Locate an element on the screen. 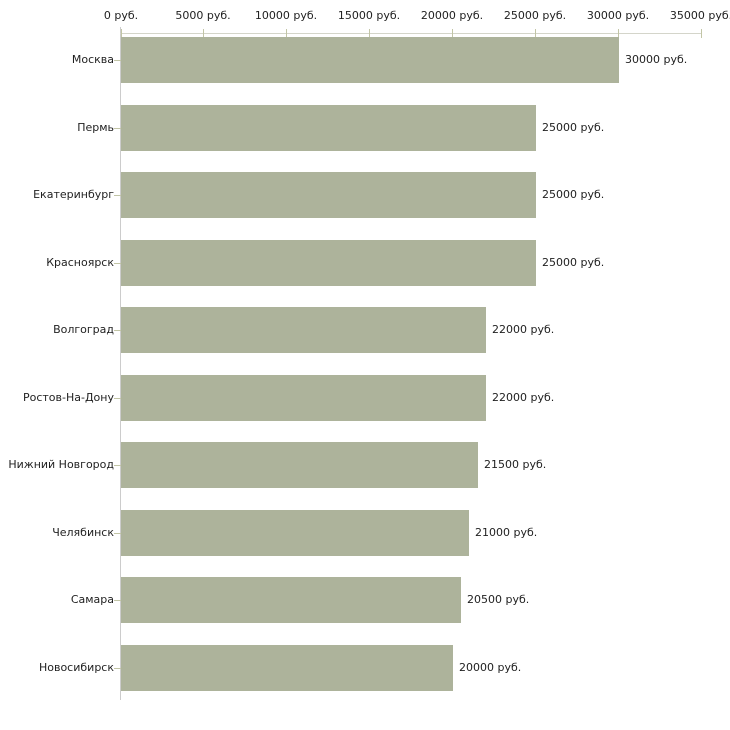 This screenshot has height=730, width=730. value-label: 30000 руб. is located at coordinates (656, 59).